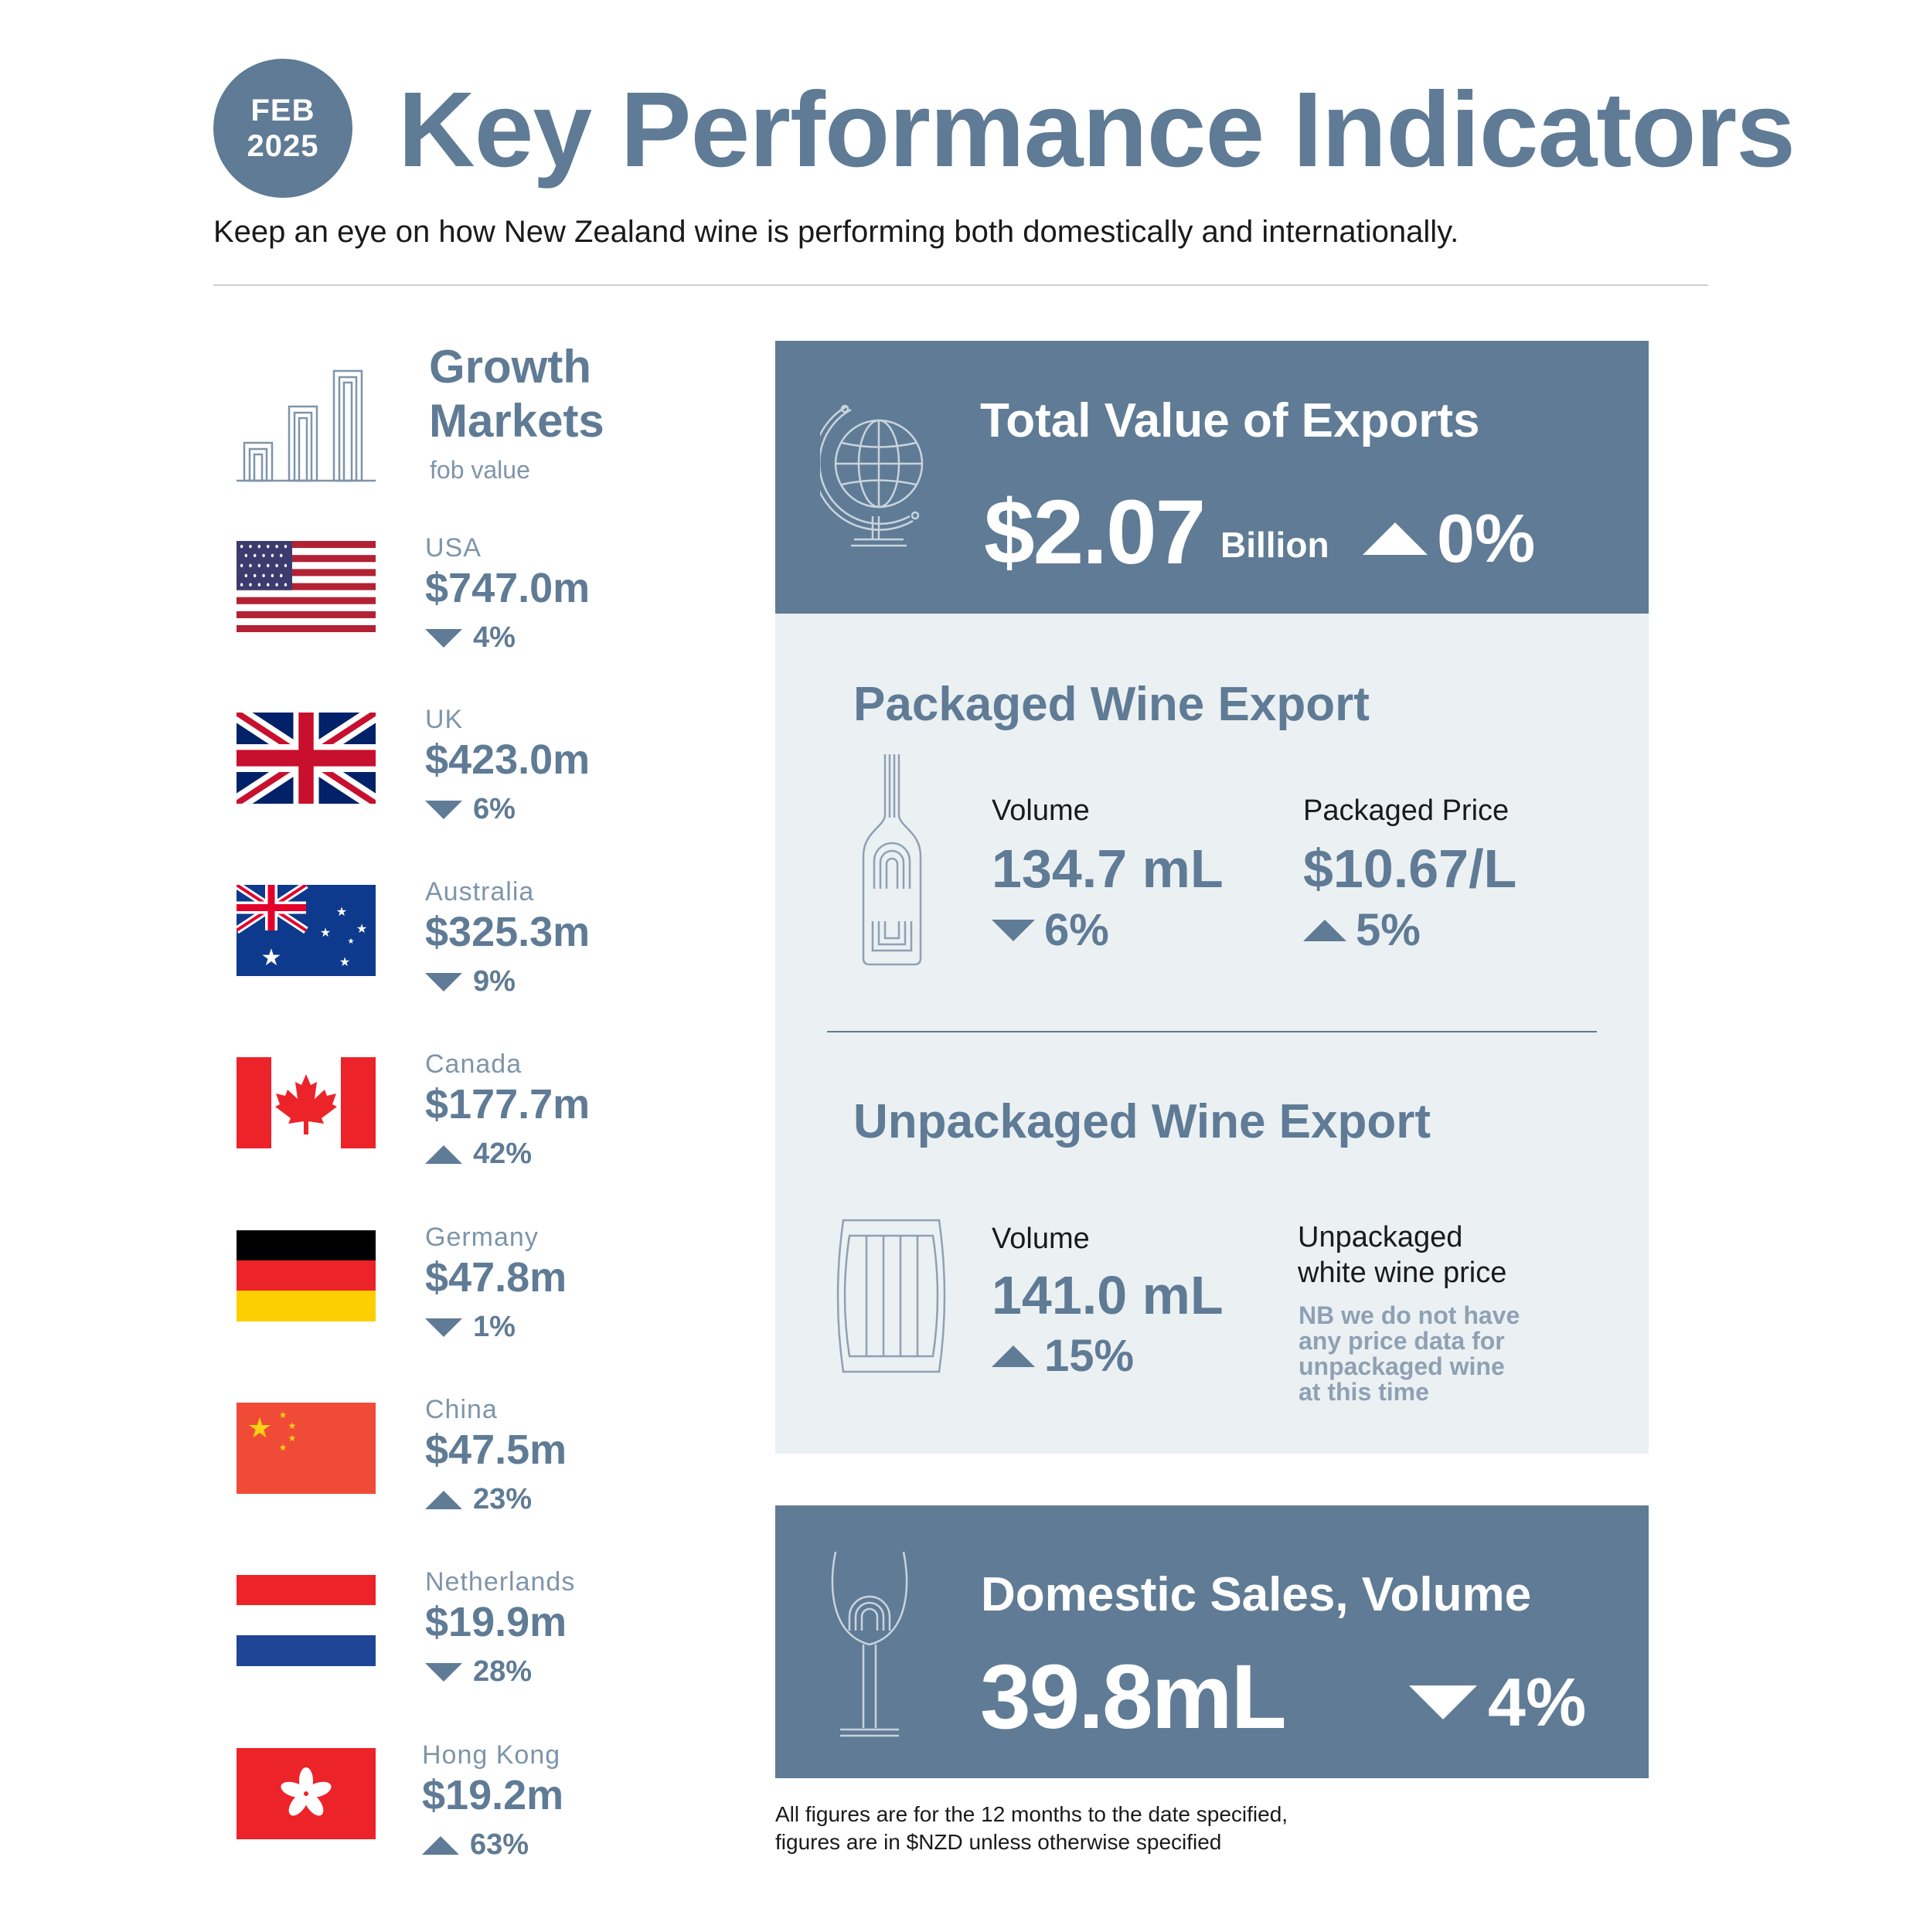  Describe the element at coordinates (508, 1105) in the screenshot. I see `market-value: $177.7m` at that location.